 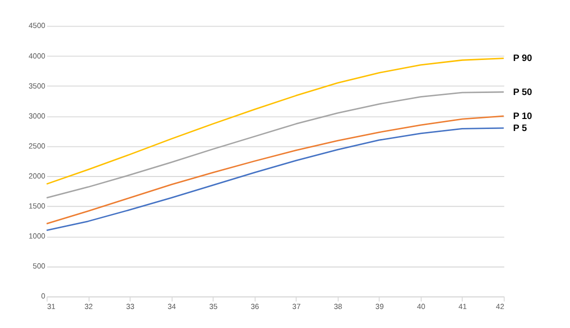 What do you see at coordinates (296, 306) in the screenshot?
I see `x-tick-label: 37` at bounding box center [296, 306].